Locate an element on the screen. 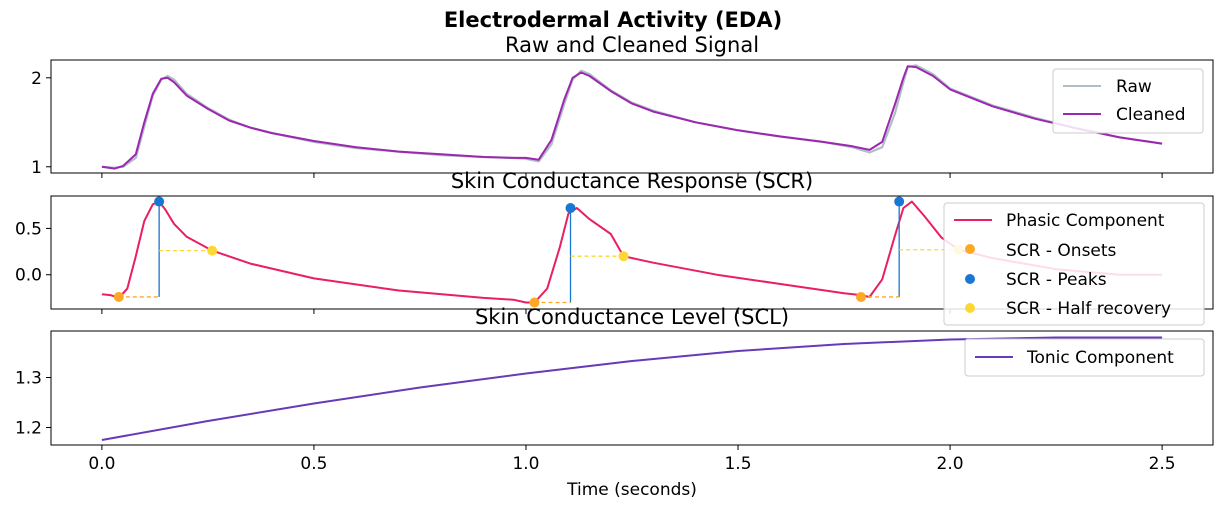 This screenshot has width=1223, height=512. legend-peaks-label: SCR - Peaks is located at coordinates (1056, 280).